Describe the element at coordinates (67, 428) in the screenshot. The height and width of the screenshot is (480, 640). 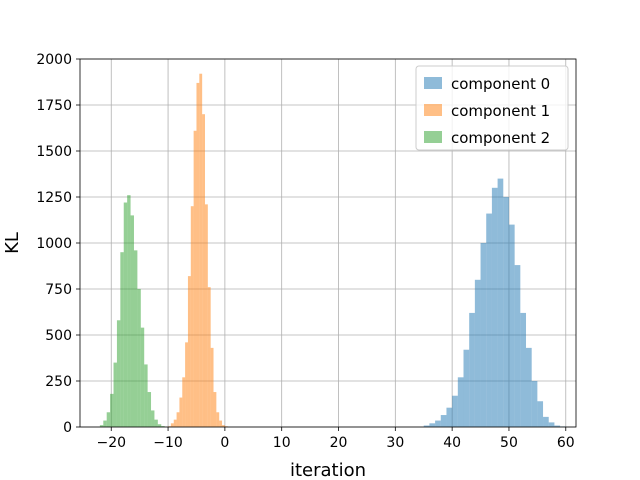
I see `y-tick-label: 0` at that location.